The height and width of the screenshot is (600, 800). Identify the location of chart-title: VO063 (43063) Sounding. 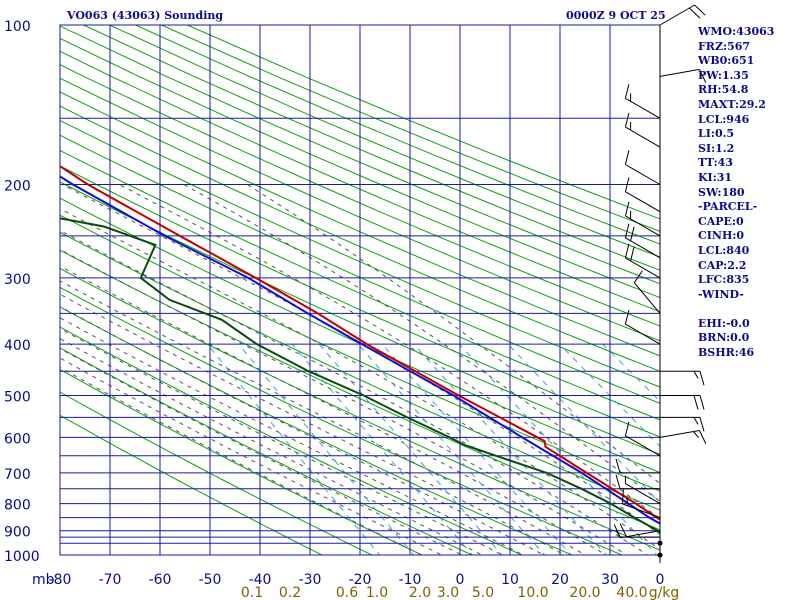
(145, 15).